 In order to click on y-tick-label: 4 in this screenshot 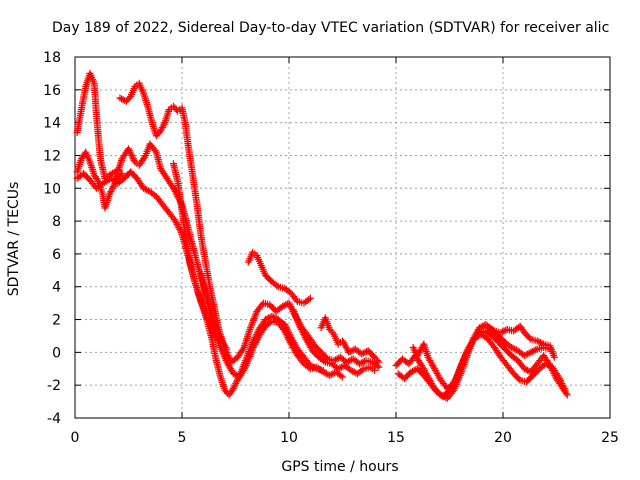, I will do `click(56, 288)`.